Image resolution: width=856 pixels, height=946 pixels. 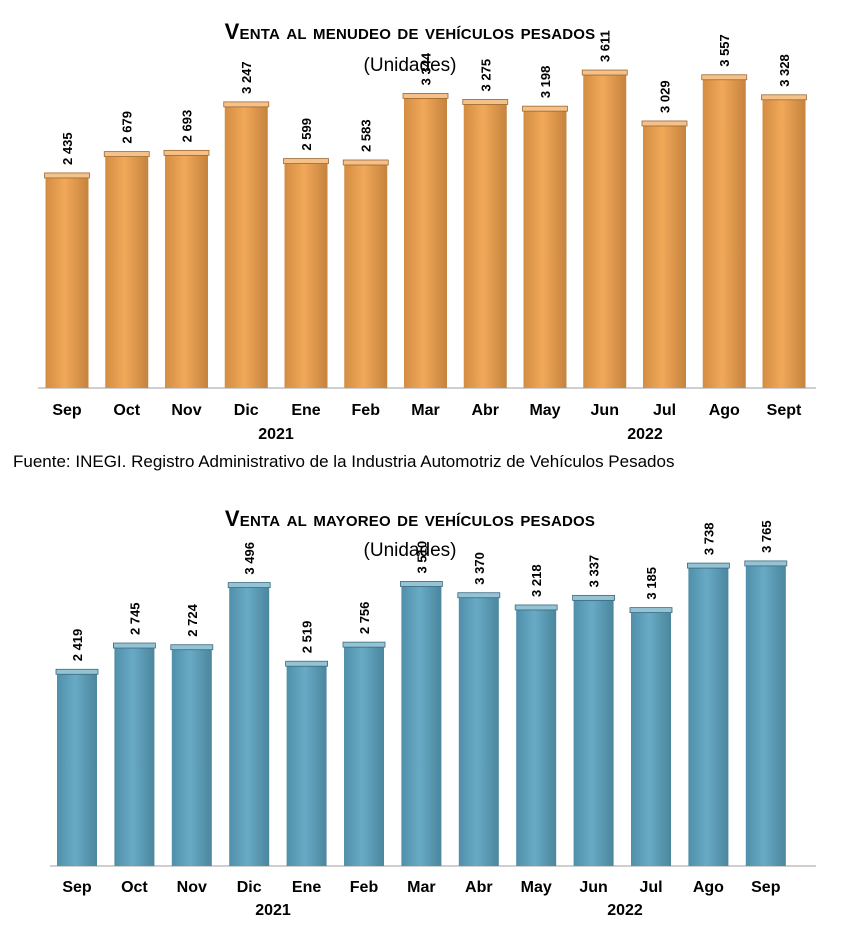 I want to click on data-label: 3 510, so click(x=421, y=557).